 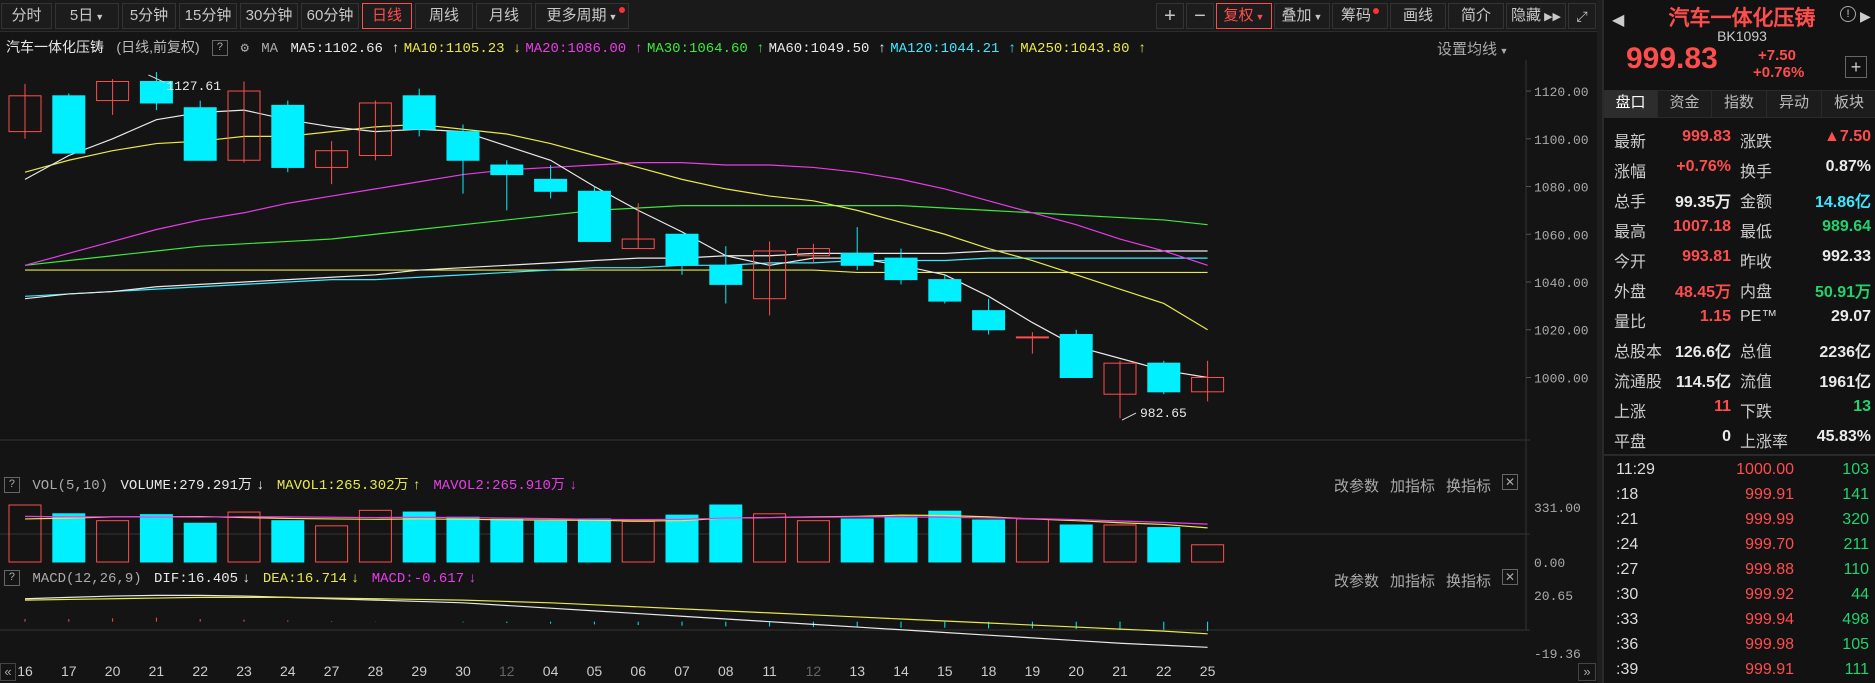 I want to click on diejia-button: 叠加 ▼, so click(x=1302, y=16).